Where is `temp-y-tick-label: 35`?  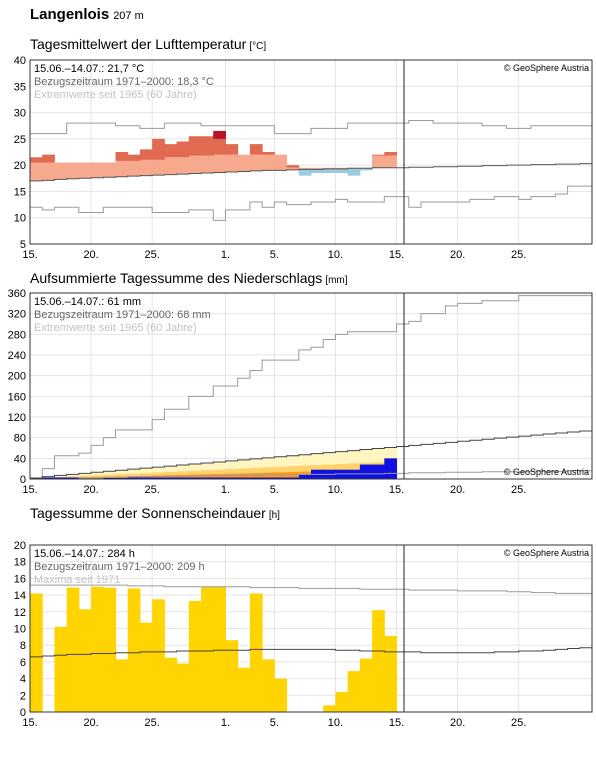 temp-y-tick-label: 35 is located at coordinates (20, 87).